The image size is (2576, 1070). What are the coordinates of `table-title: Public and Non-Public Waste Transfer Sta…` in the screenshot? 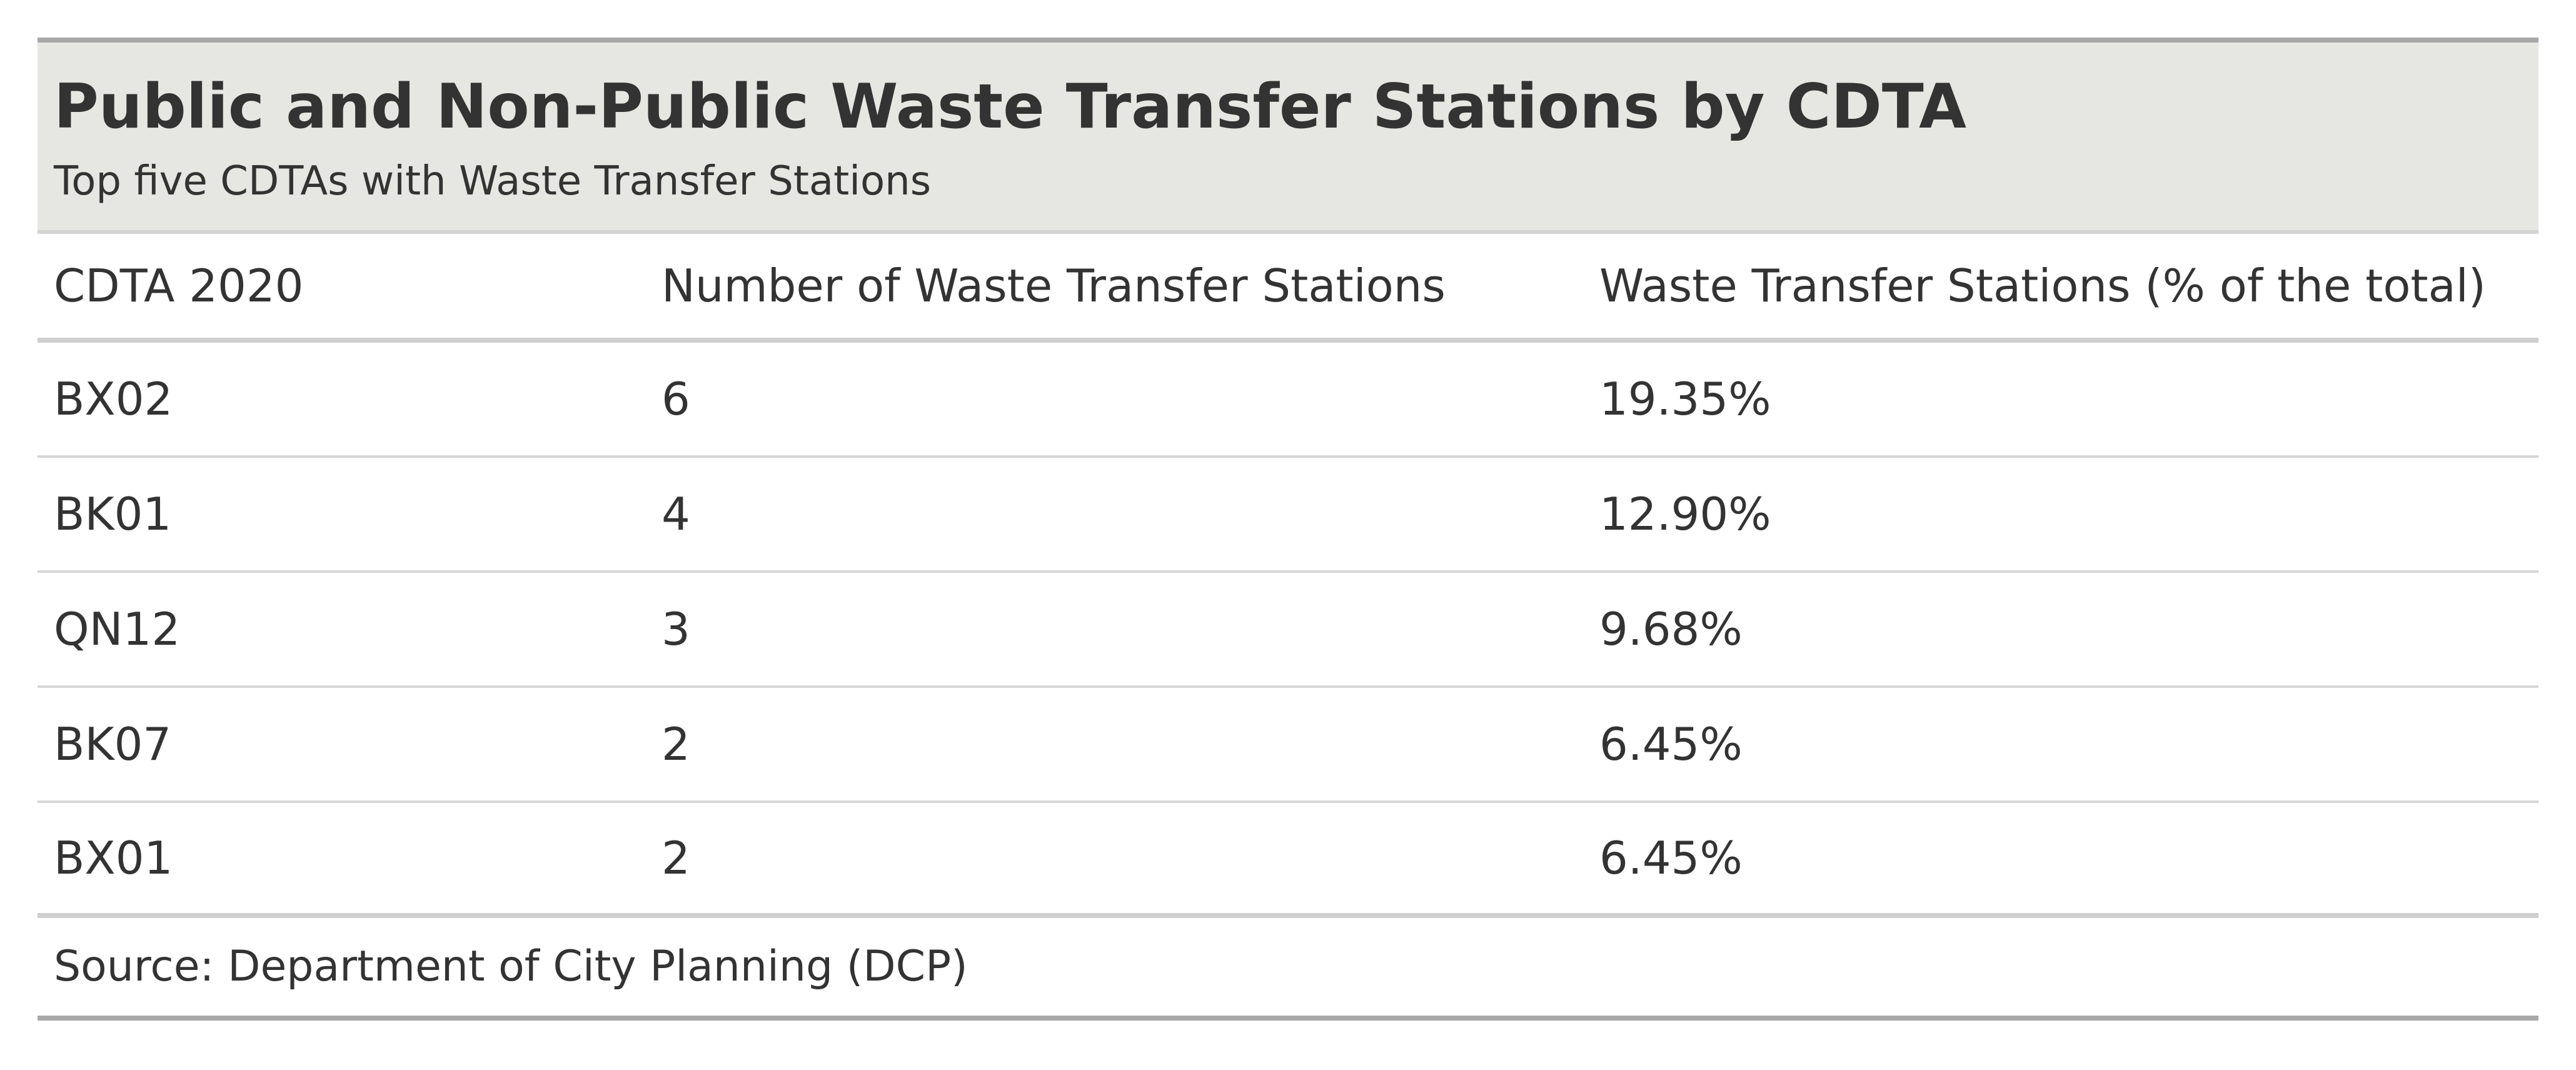 It's located at (1010, 107).